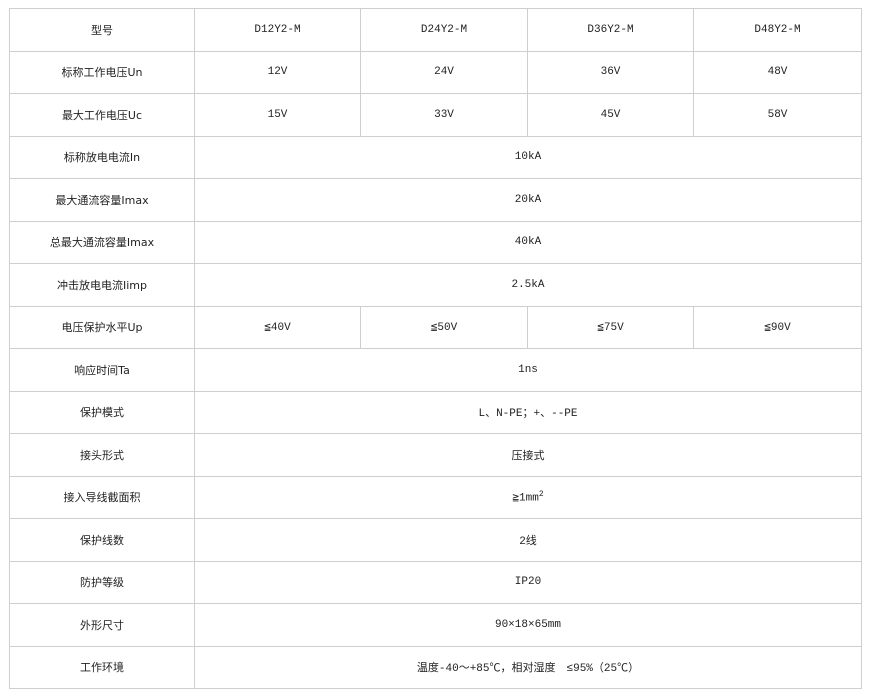 Image resolution: width=872 pixels, height=698 pixels. I want to click on table-row: 保护模式 L、N-PE；+、--PE, so click(435, 412).